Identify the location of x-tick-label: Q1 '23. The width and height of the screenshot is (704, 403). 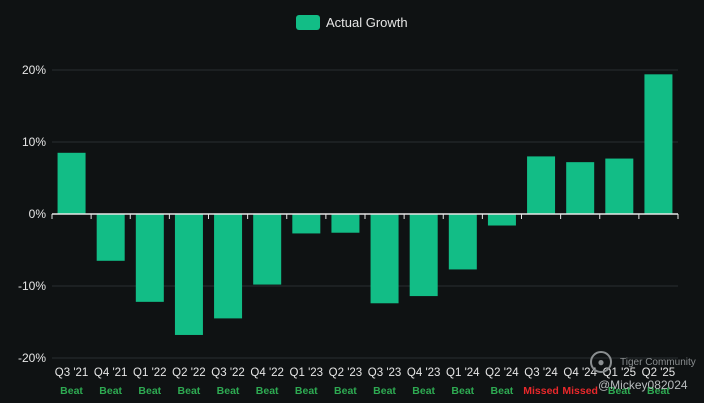
(307, 373).